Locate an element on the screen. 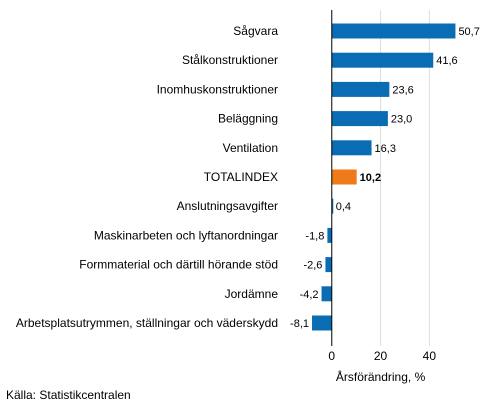 The width and height of the screenshot is (493, 416). category-label-3: Beläggning is located at coordinates (248, 119).